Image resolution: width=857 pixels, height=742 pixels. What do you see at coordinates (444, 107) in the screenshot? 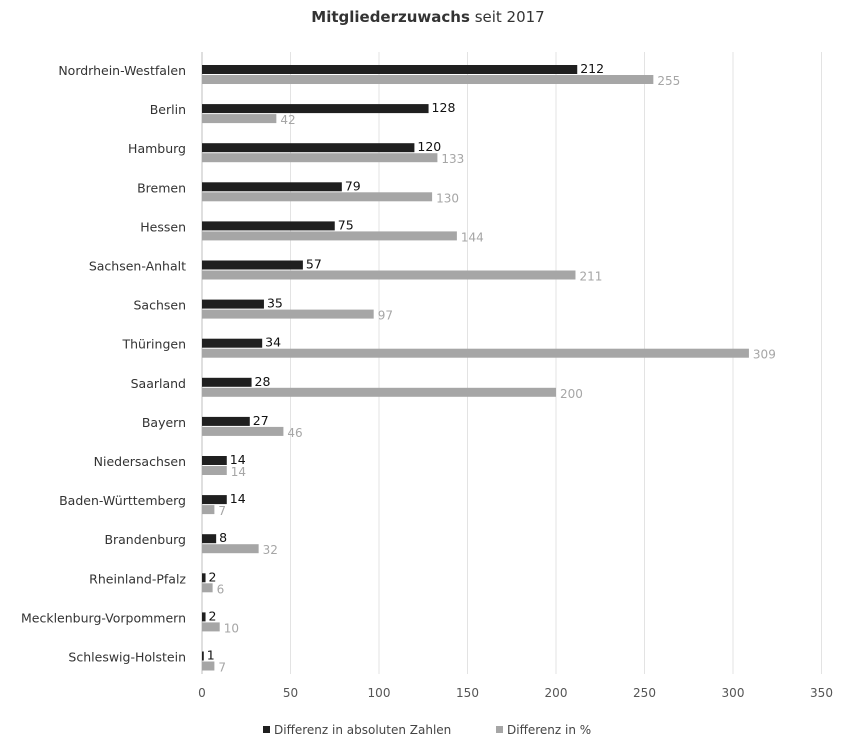
I see `data-label-absolute: 128` at bounding box center [444, 107].